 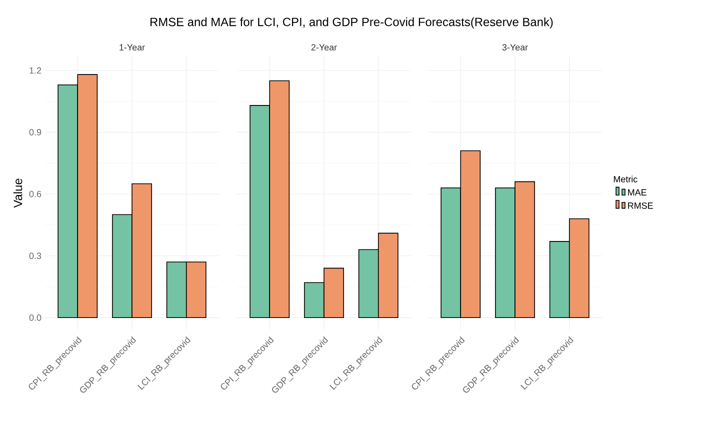 What do you see at coordinates (35, 256) in the screenshot?
I see `y-tick-label: 0.3` at bounding box center [35, 256].